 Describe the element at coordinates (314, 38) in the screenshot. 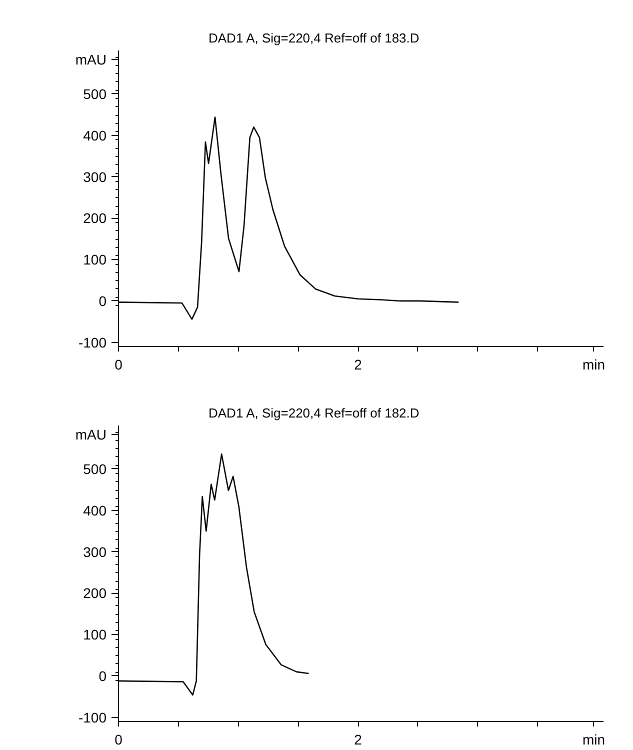

I see `chart-title: DAD1 A, Sig=220,4 Ref=off of 183.D` at that location.